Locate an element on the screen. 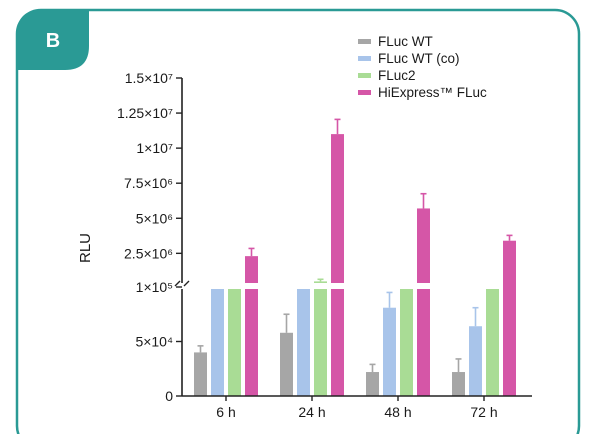 The width and height of the screenshot is (590, 434). panel-badge is located at coordinates (53, 40).